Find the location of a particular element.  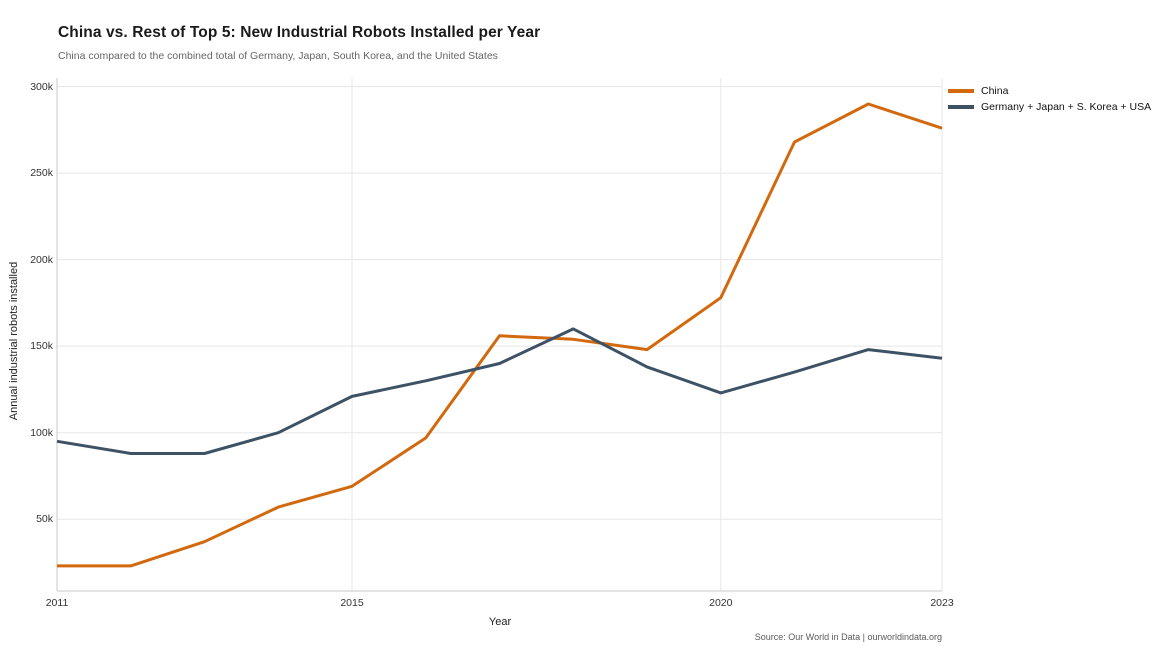

legend-item-combined: Germany + Japan + S. Korea + USA is located at coordinates (1049, 107).